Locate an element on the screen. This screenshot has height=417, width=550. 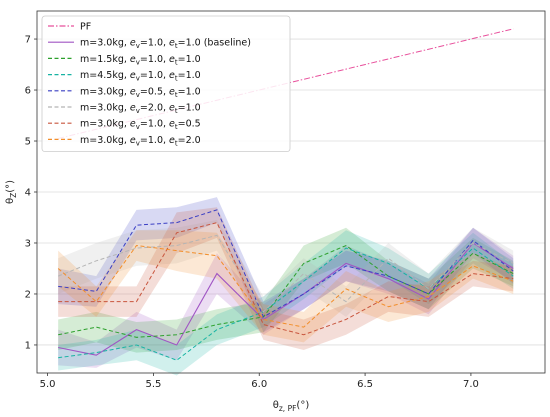
y-axis-label: θZ(°) is located at coordinates (11, 192).